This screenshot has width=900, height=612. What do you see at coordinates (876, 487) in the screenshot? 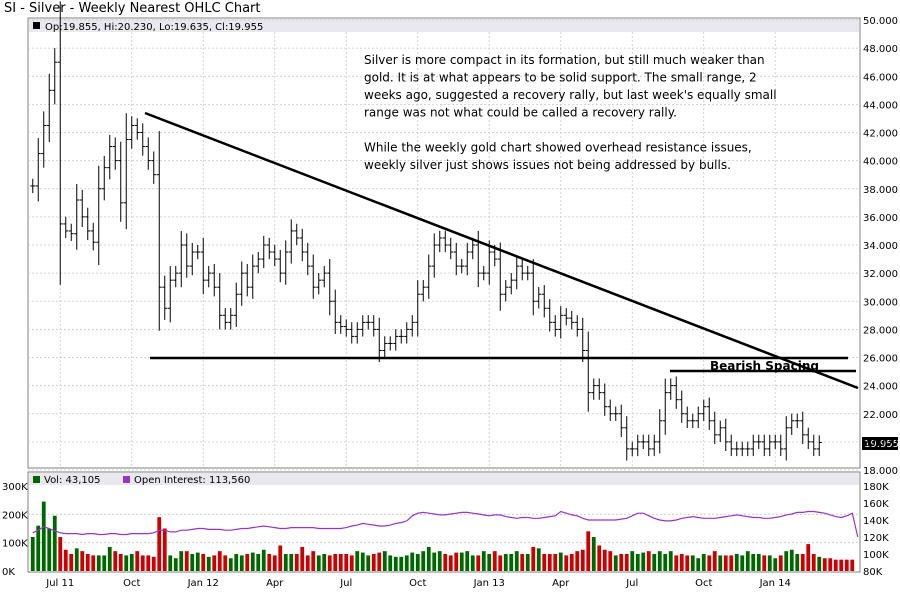
I see `oi-tick-label: 180K` at bounding box center [876, 487].